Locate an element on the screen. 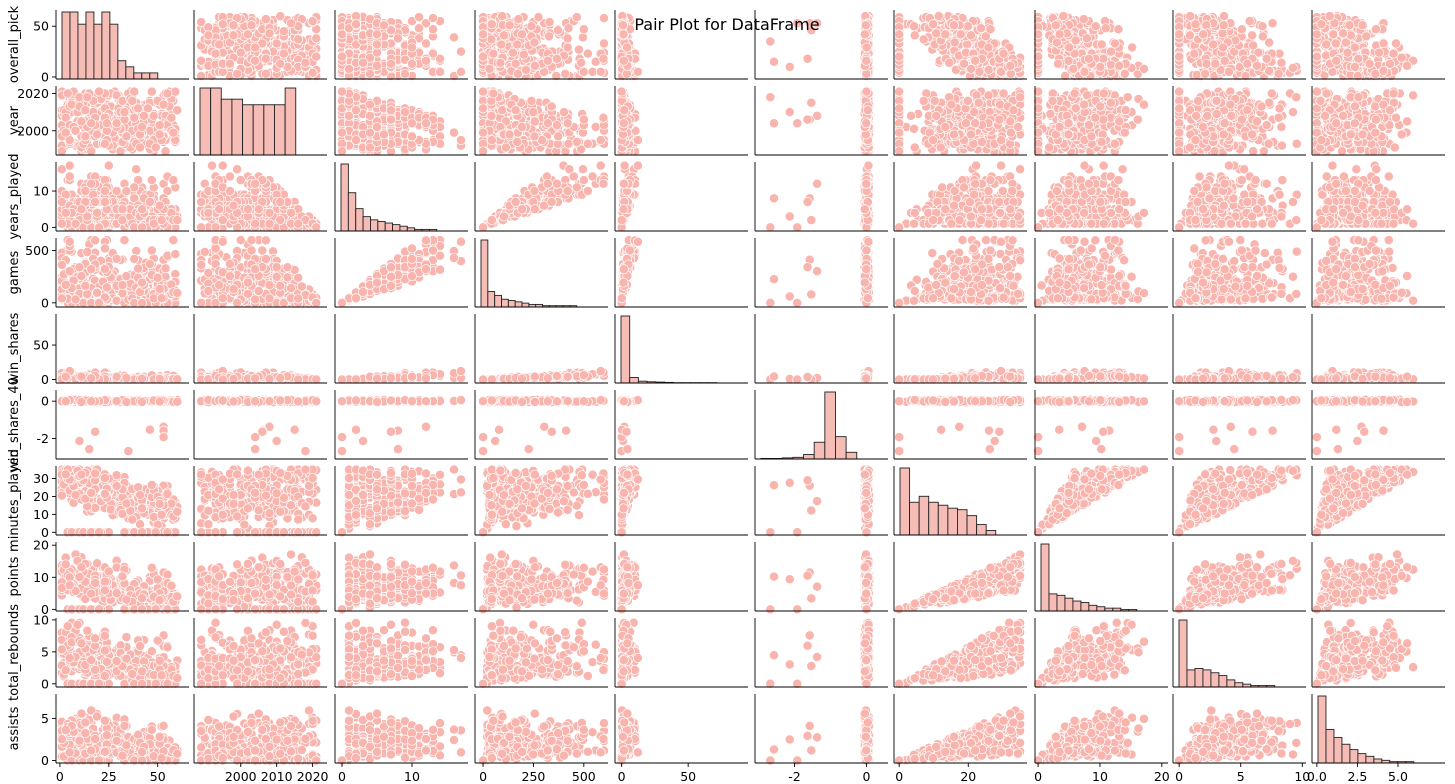  y-tick-label: 50 is located at coordinates (41, 26).